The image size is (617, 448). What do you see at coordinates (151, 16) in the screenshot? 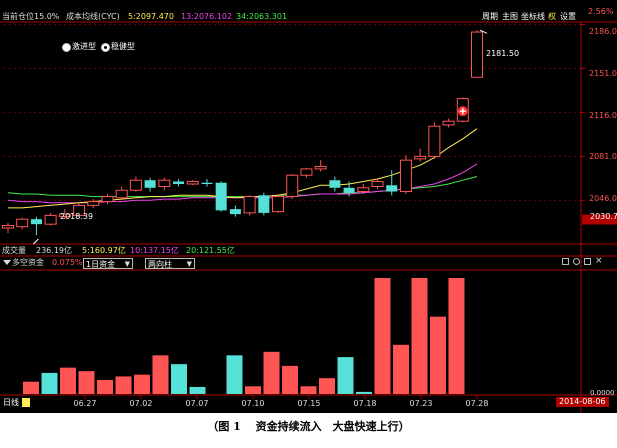
I see `cyc5-value: 5:2097.470` at bounding box center [151, 16].